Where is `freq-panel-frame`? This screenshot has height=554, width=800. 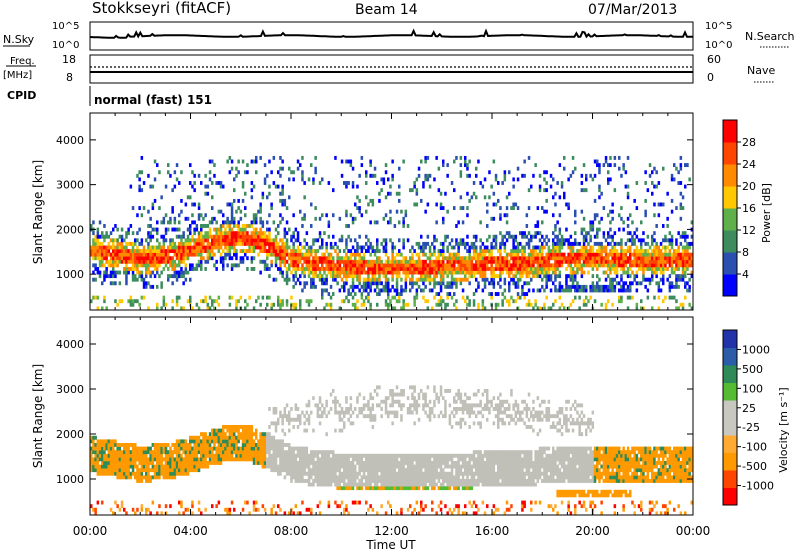 freq-panel-frame is located at coordinates (391, 69).